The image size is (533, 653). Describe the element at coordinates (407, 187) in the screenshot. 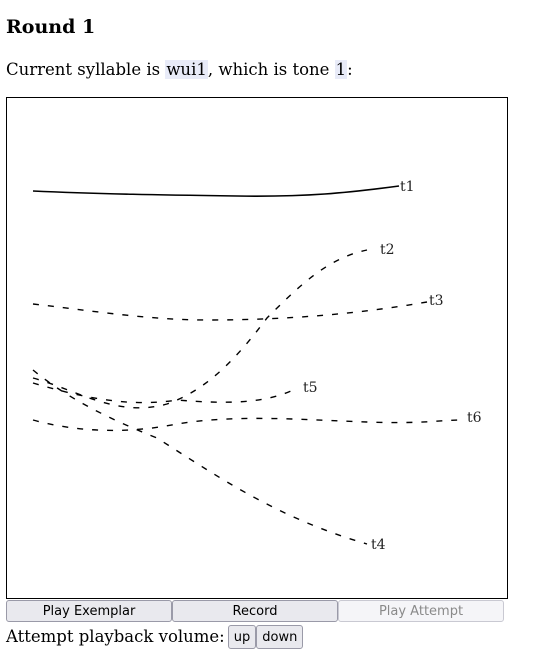

I see `tone-label: t1` at that location.